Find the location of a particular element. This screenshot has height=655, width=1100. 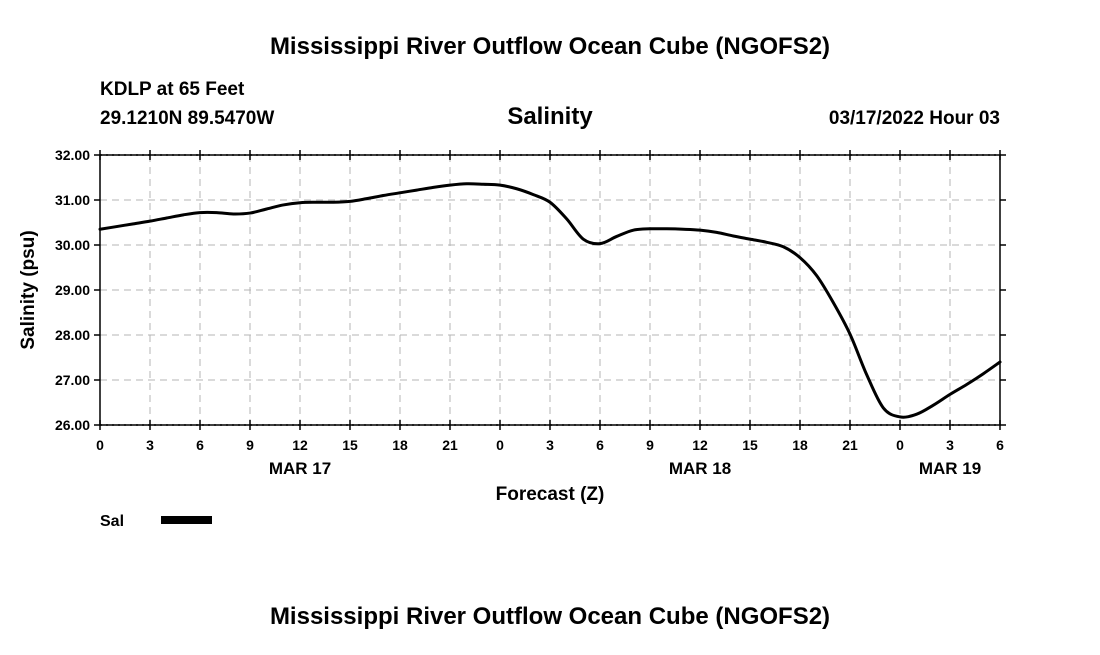

y-tick-label: 32.00 is located at coordinates (72, 155).